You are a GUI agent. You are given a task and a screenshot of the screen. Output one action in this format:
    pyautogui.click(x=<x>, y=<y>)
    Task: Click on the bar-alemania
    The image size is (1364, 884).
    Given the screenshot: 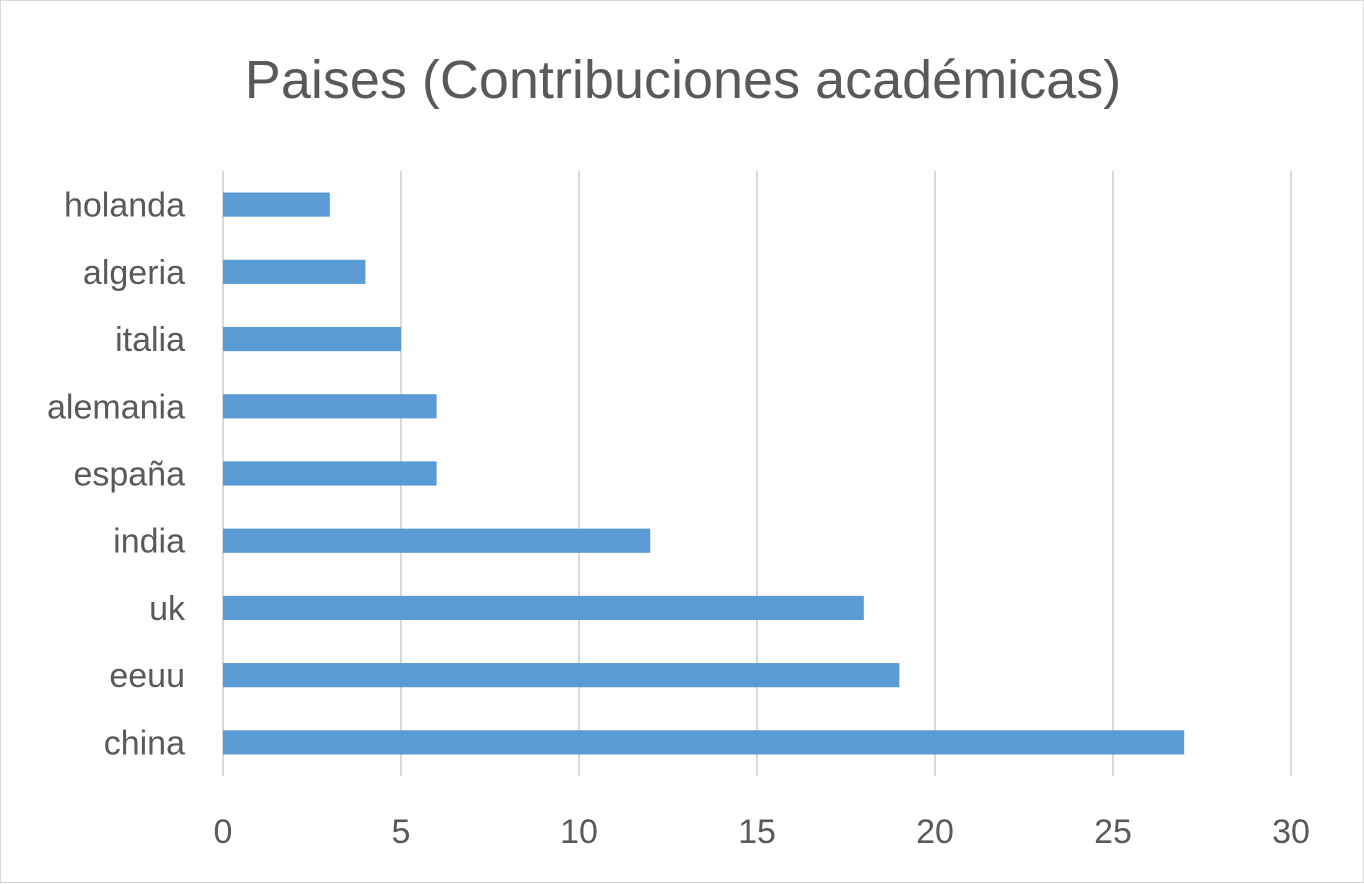 What is the action you would take?
    pyautogui.click(x=330, y=406)
    